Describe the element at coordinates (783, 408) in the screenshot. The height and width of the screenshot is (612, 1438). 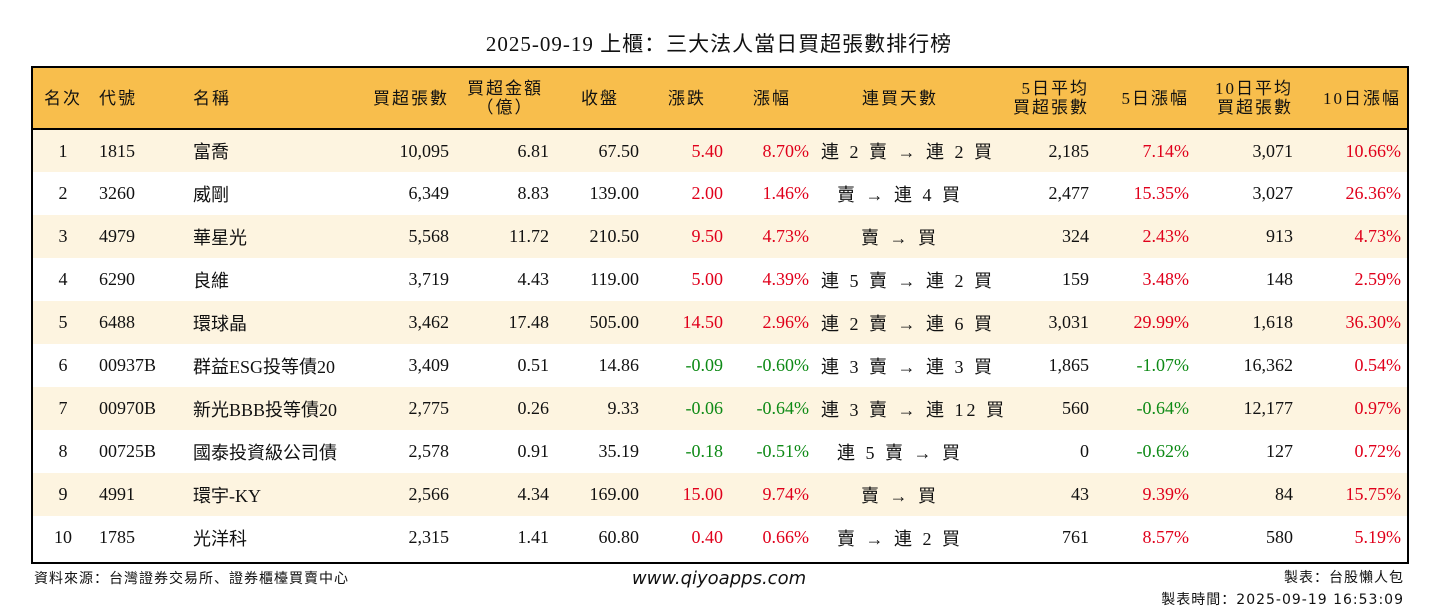
I see `cell-change-pct: -0.64%` at that location.